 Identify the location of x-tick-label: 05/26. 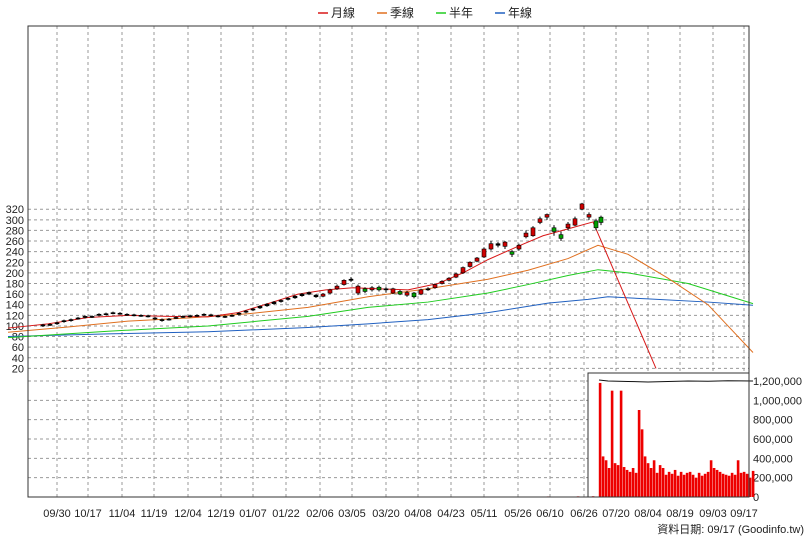
(518, 514).